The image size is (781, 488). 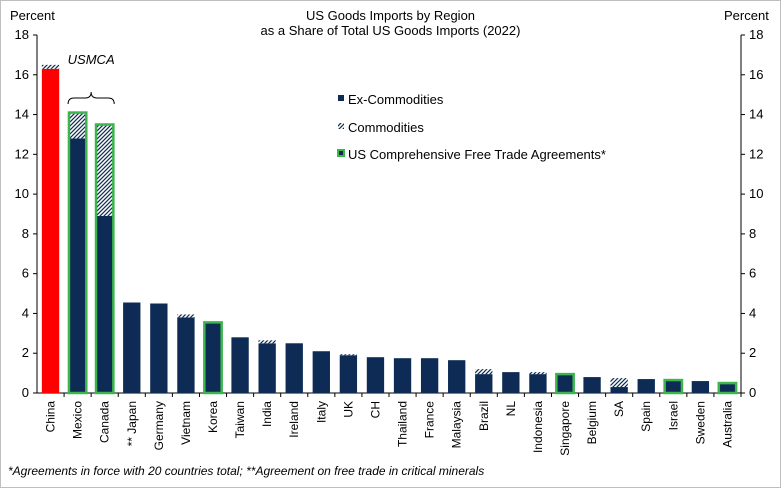 What do you see at coordinates (25, 233) in the screenshot?
I see `y-tick-label-left: 8` at bounding box center [25, 233].